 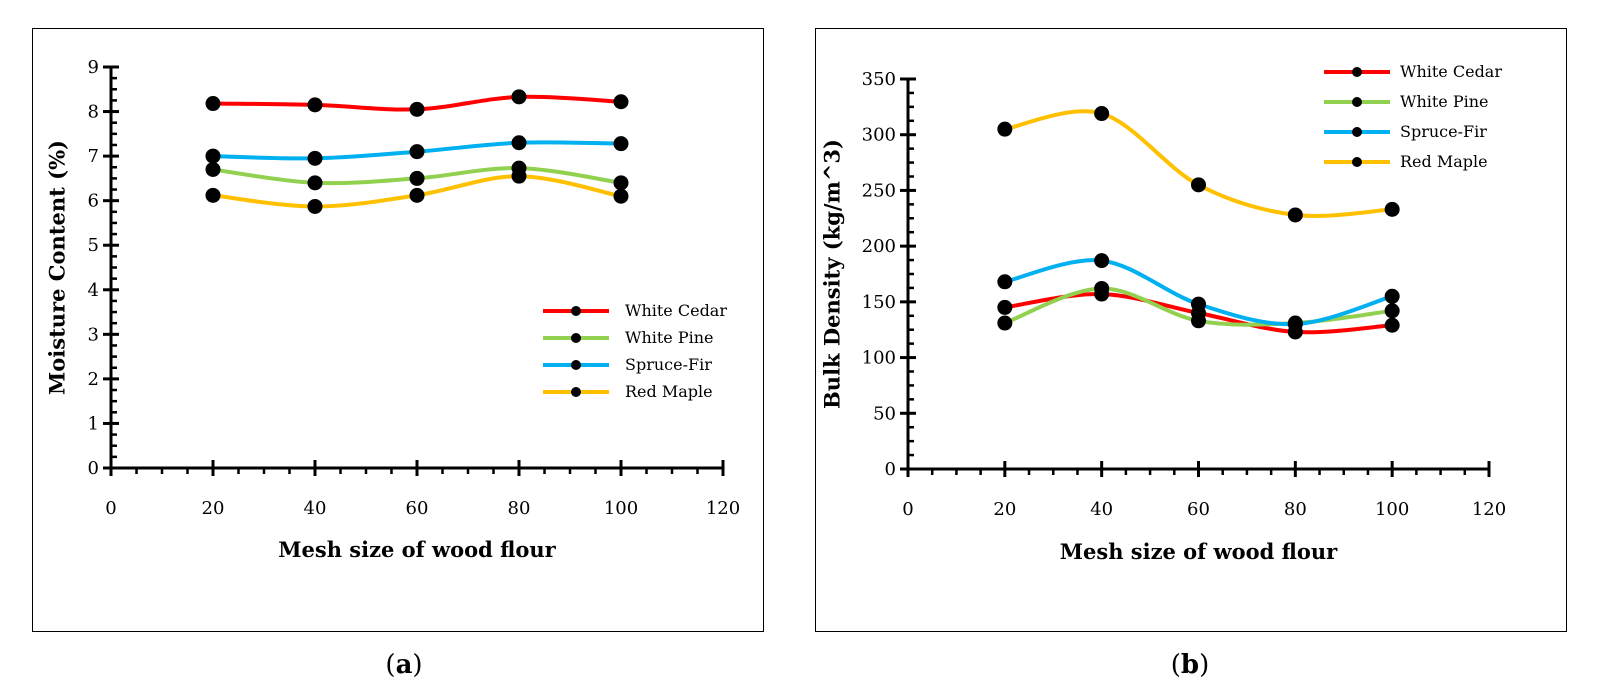 I want to click on y-tick-label: 250, so click(x=879, y=190).